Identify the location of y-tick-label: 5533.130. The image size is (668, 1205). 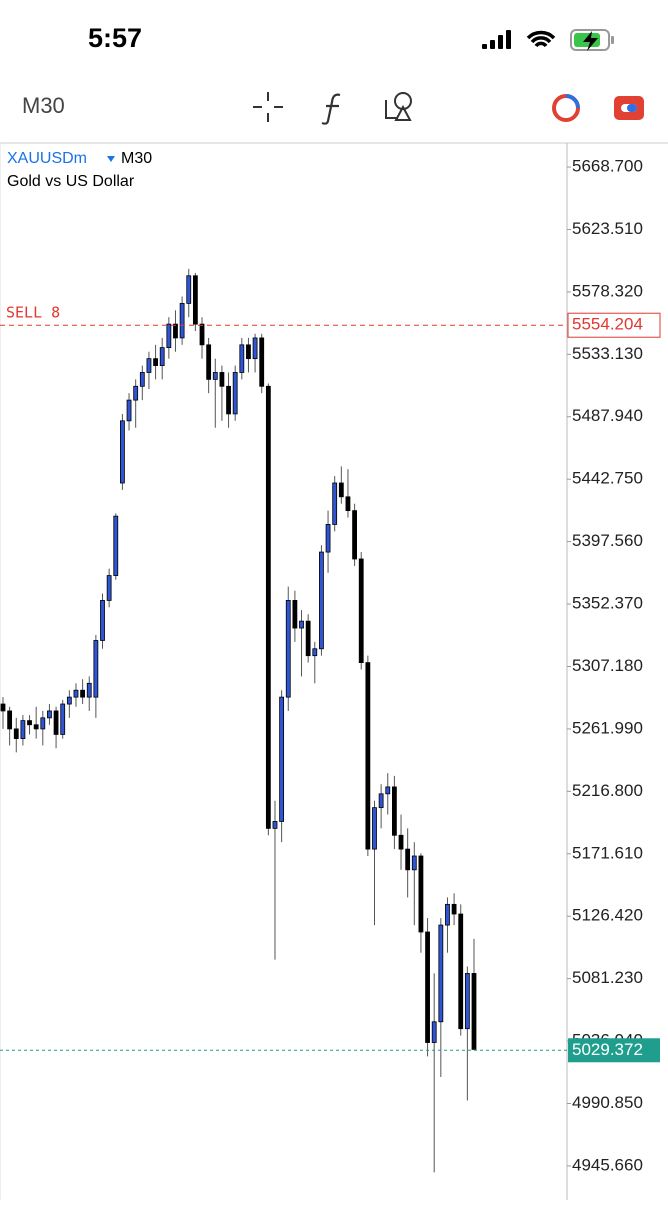
(607, 353).